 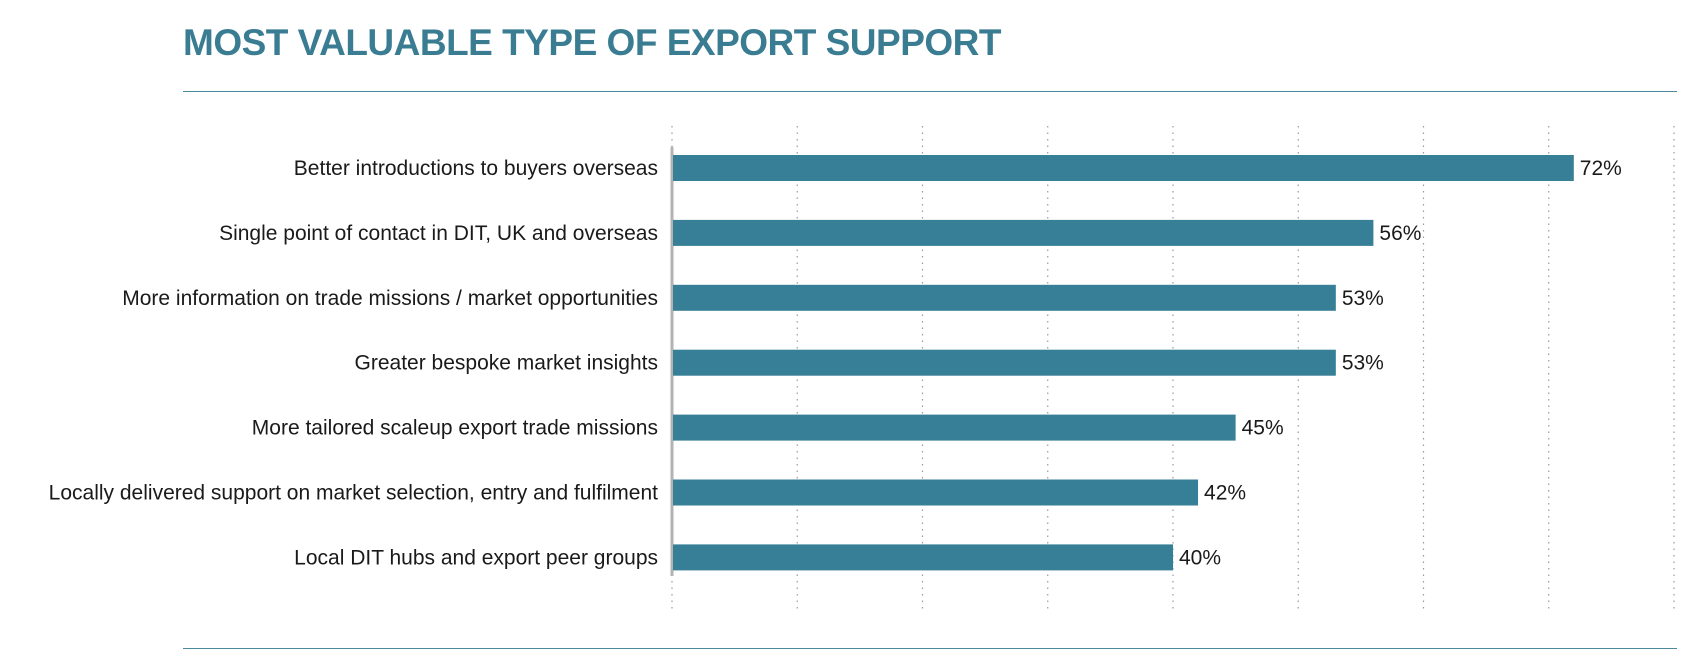 I want to click on value-label: 42%, so click(x=1225, y=493).